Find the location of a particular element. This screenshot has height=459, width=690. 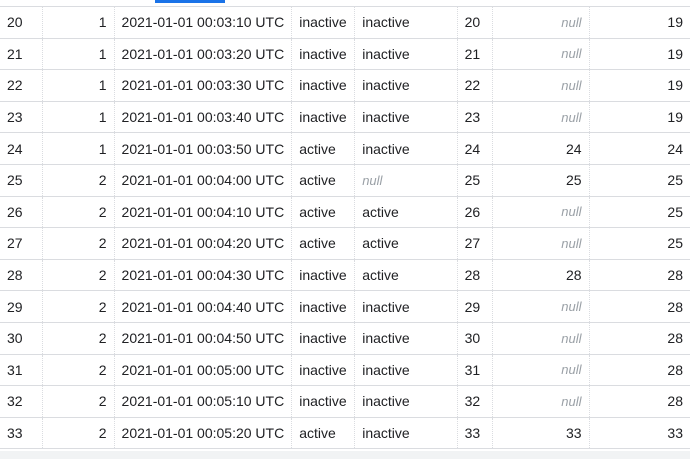

last-value-cell: 24 is located at coordinates (639, 148).